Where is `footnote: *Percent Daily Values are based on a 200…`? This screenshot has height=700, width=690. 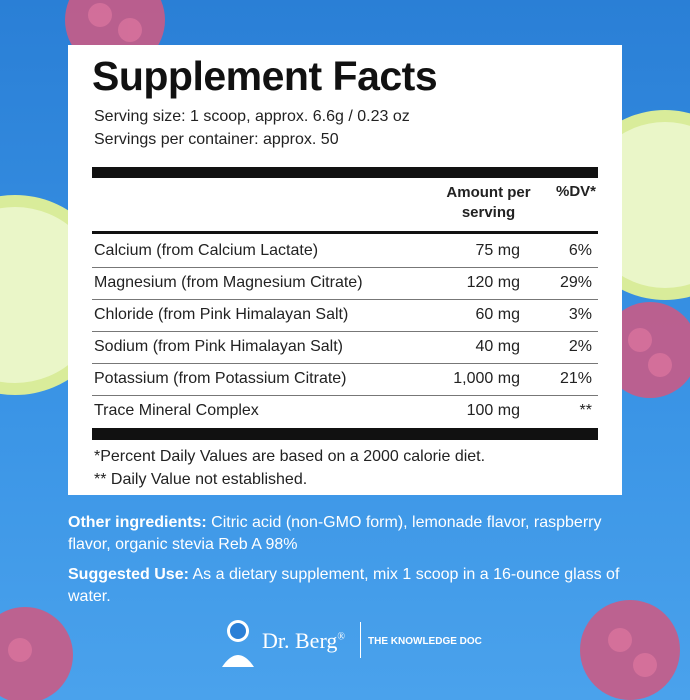 footnote: *Percent Daily Values are based on a 200… is located at coordinates (290, 456).